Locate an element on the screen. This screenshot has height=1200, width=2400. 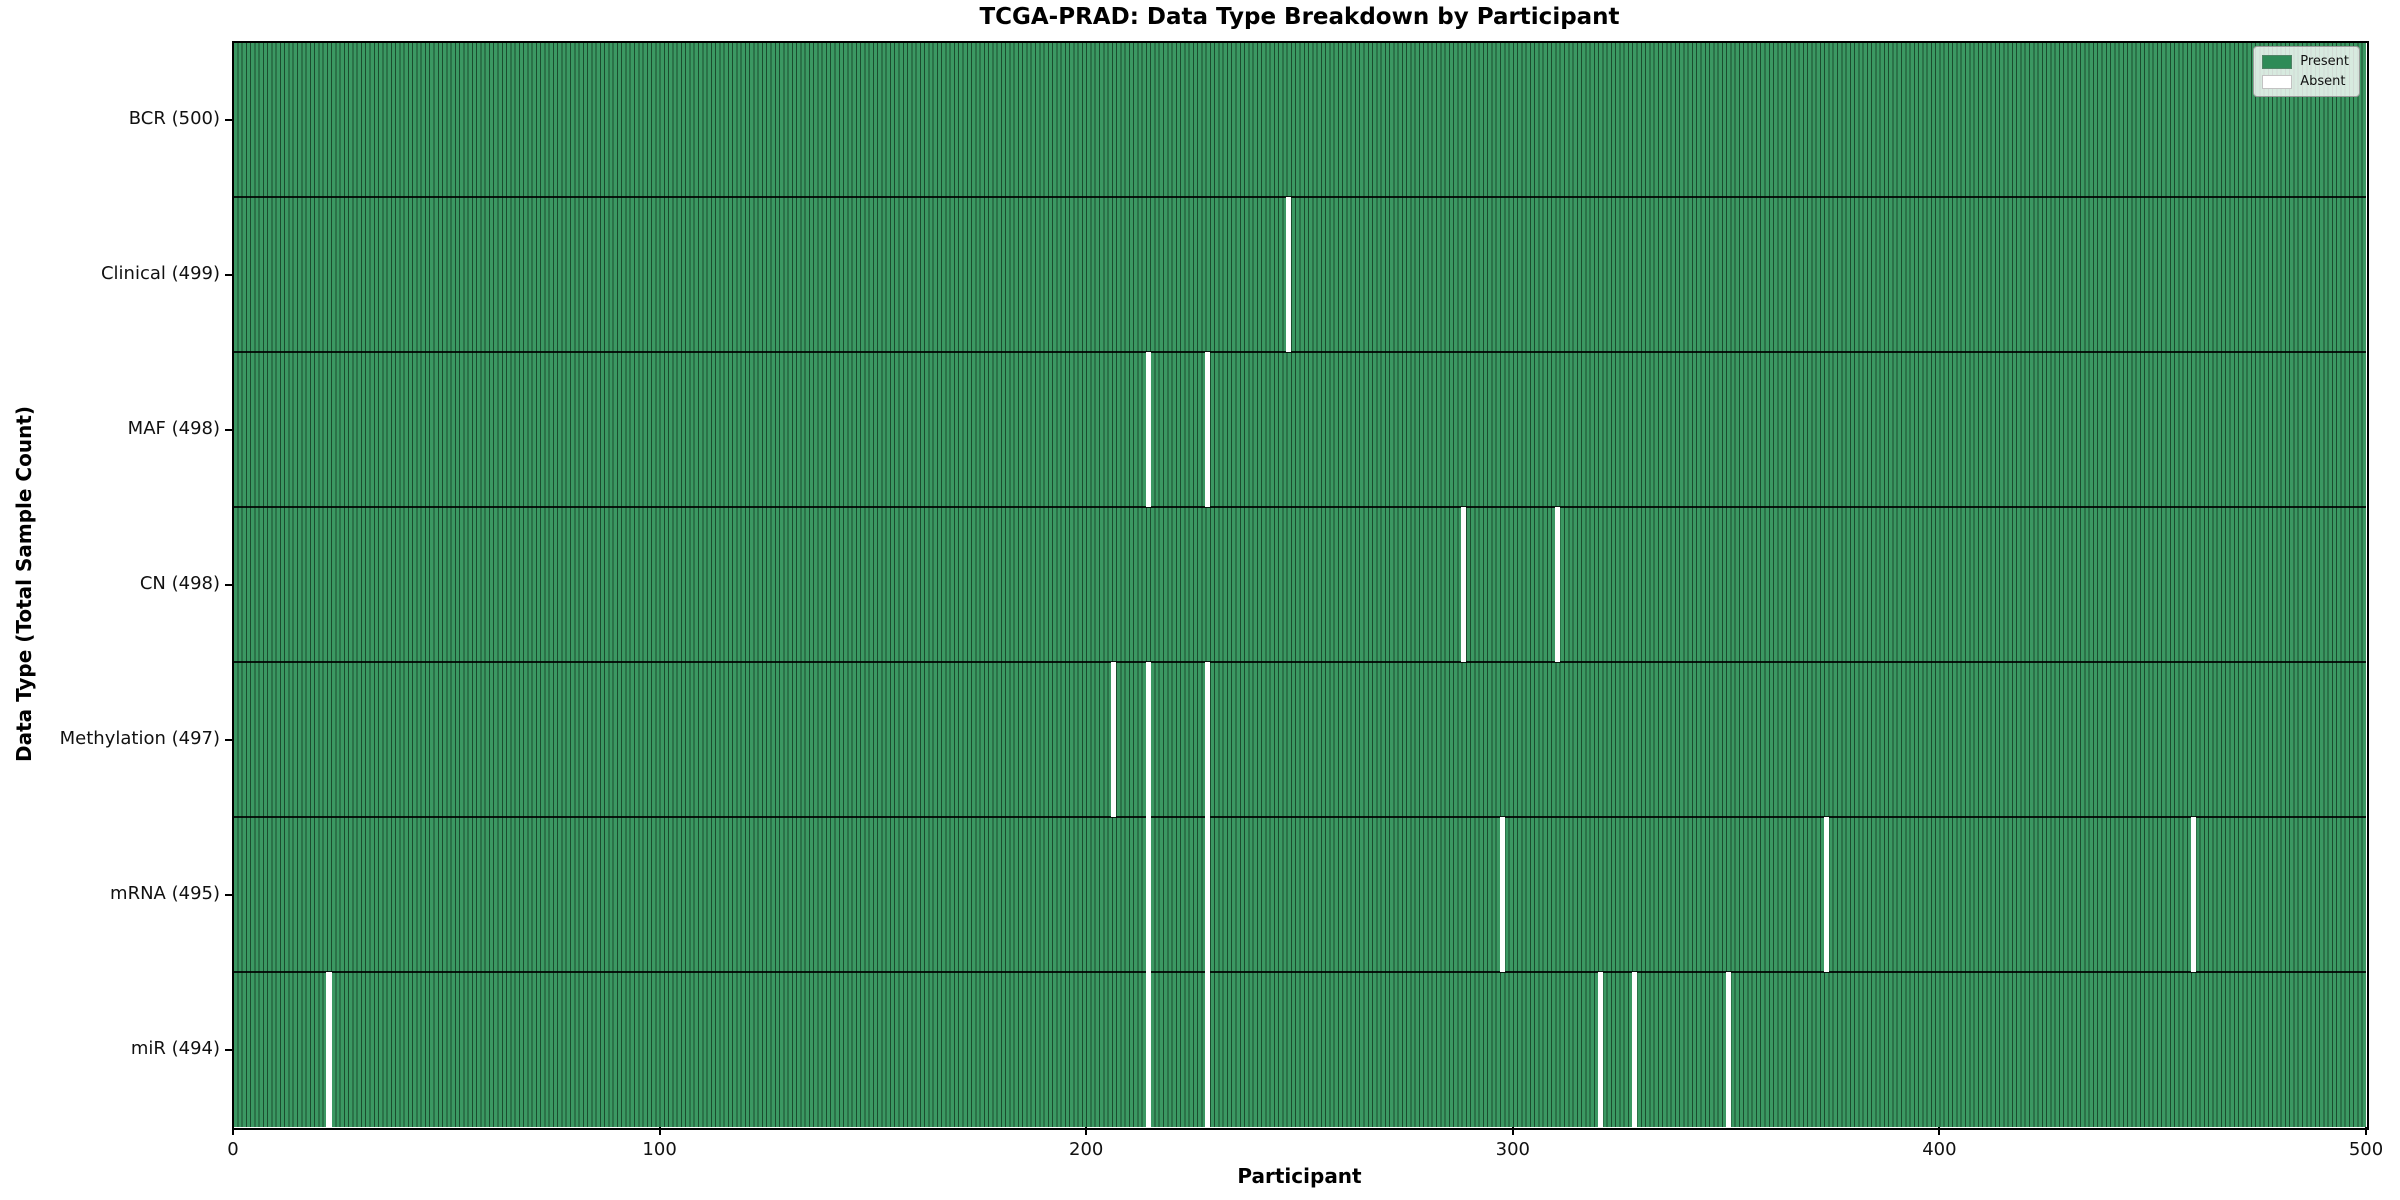
present-swatch is located at coordinates (2277, 61).